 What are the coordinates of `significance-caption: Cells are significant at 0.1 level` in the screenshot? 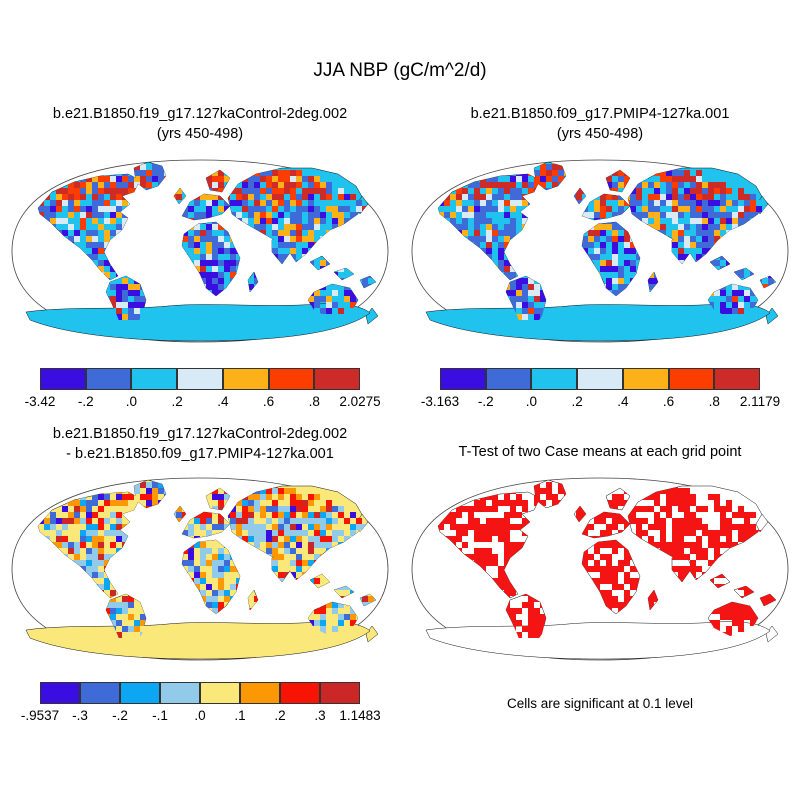 It's located at (600, 703).